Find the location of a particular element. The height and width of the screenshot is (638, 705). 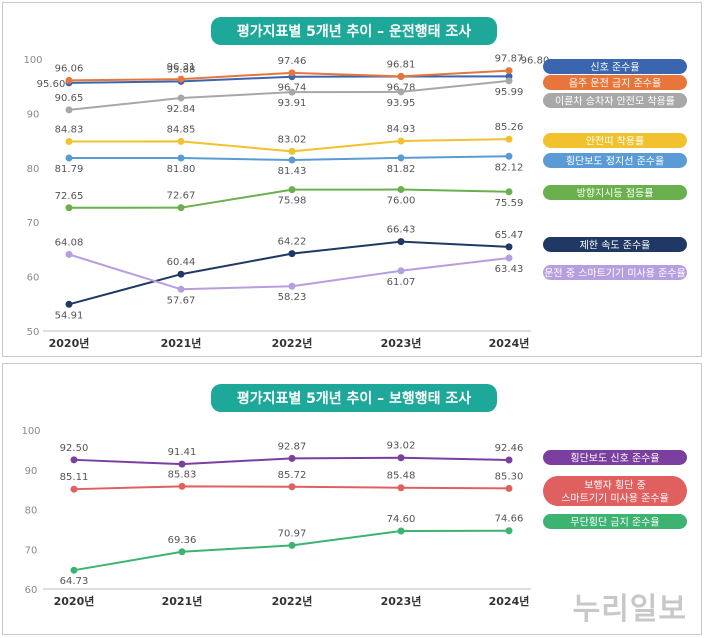

data-label: 96.74 is located at coordinates (292, 88).